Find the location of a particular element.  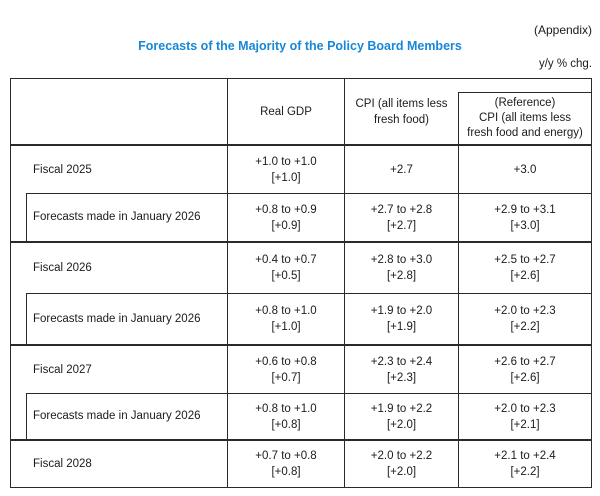

value-median: [+1.9] is located at coordinates (401, 327).